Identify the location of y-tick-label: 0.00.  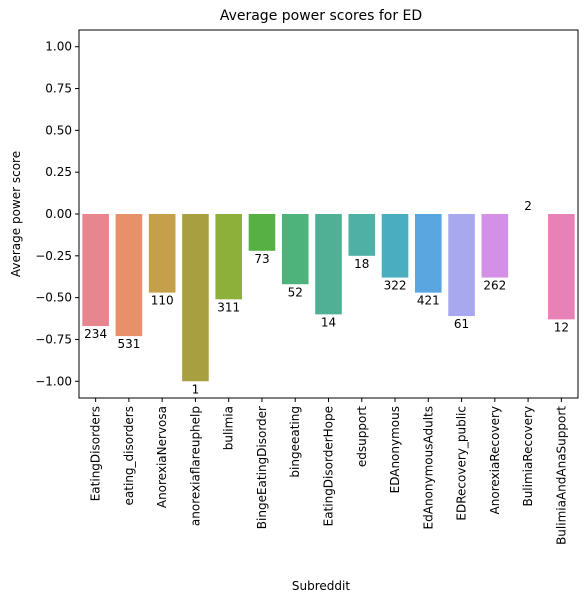
(58, 214).